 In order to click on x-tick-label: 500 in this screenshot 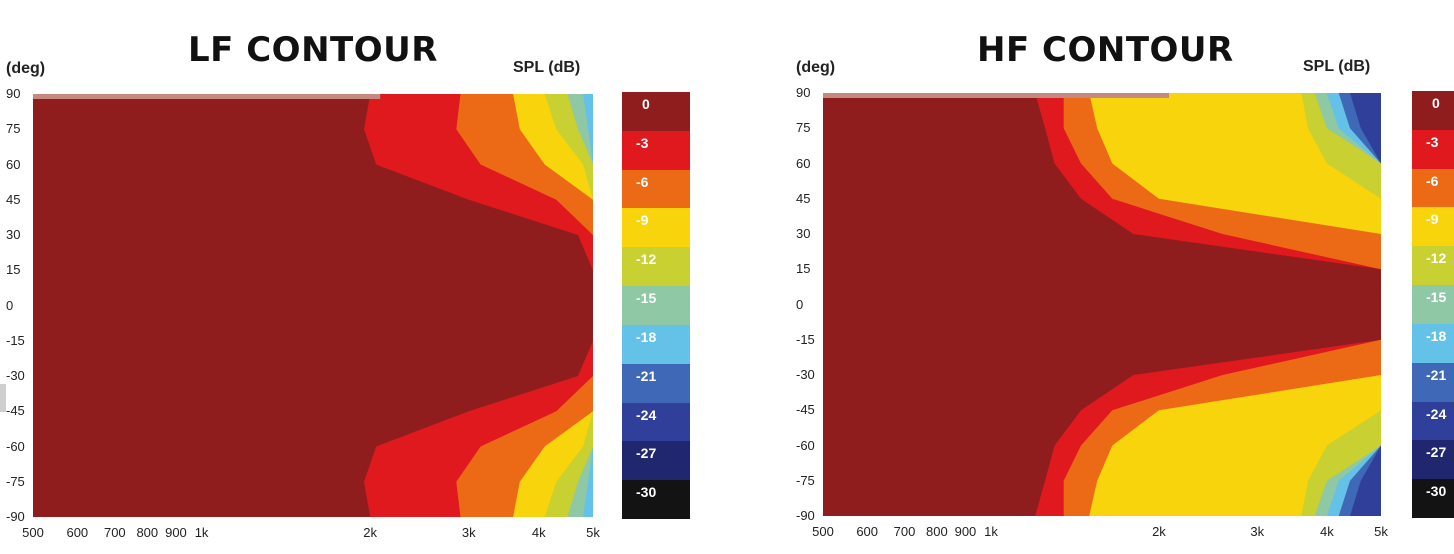, I will do `click(33, 532)`.